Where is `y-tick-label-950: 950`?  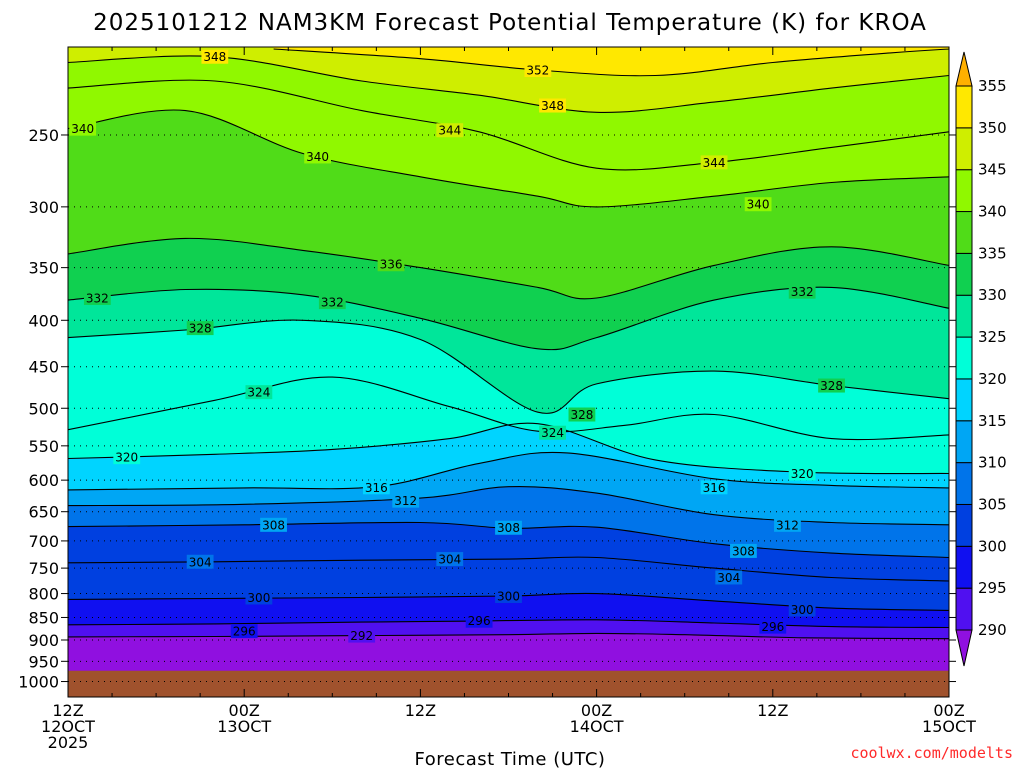
y-tick-label-950: 950 is located at coordinates (43, 661).